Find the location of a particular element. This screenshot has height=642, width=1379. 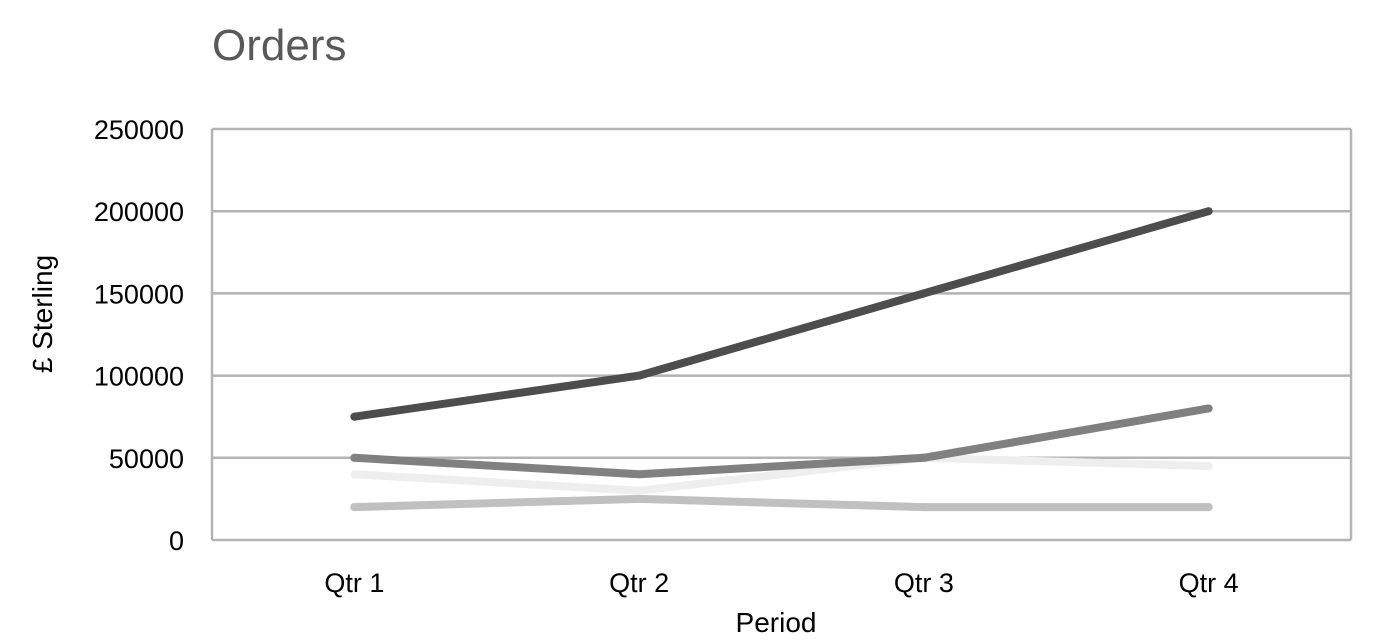

y-tick-label: 200000 is located at coordinates (139, 212).